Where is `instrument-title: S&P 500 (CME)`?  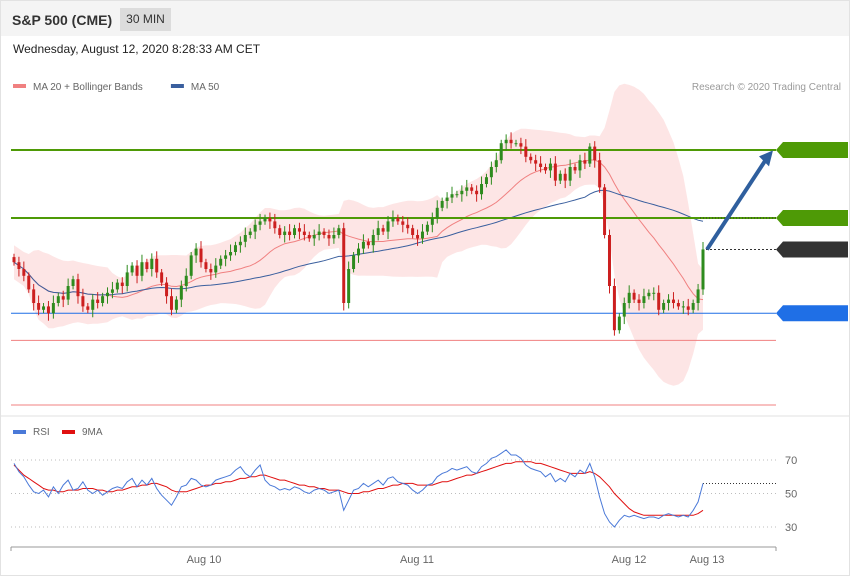
instrument-title: S&P 500 (CME) is located at coordinates (62, 20).